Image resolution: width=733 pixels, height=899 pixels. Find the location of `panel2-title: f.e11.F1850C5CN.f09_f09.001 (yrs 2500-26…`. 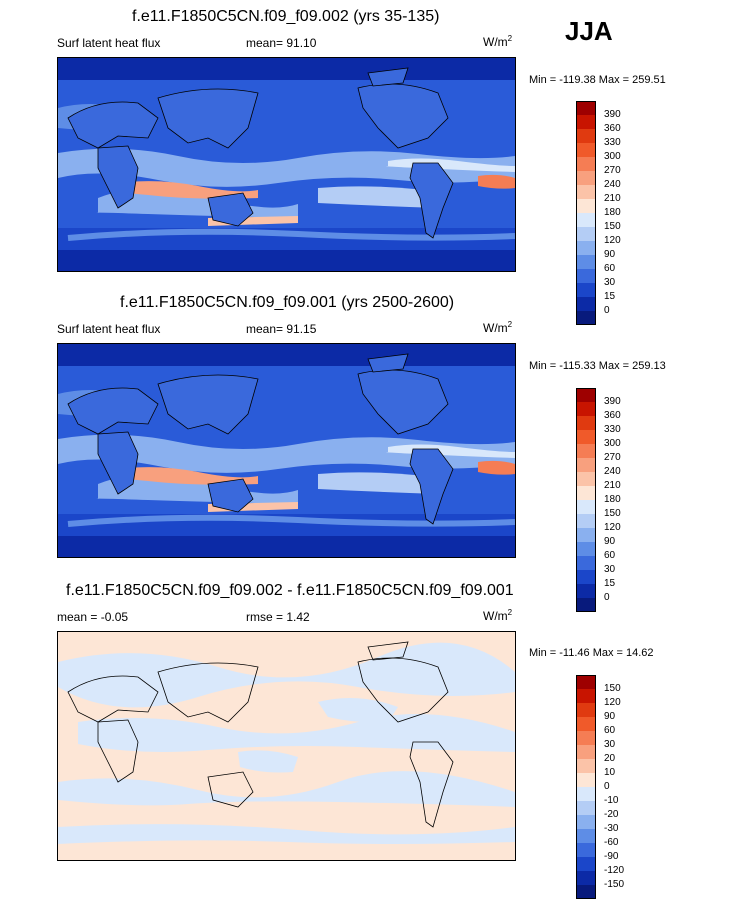

panel2-title: f.e11.F1850C5CN.f09_f09.001 (yrs 2500-26… is located at coordinates (287, 302).